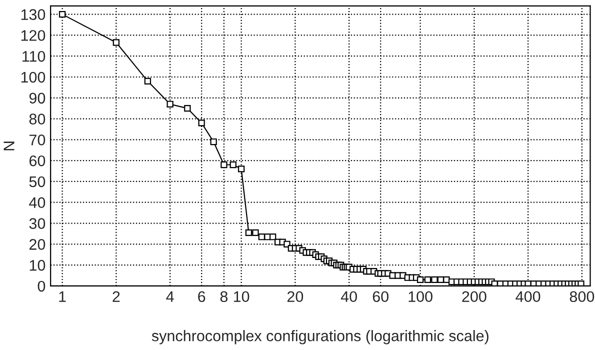 The width and height of the screenshot is (595, 350). Describe the element at coordinates (202, 296) in the screenshot. I see `x-tick-label: 6` at that location.